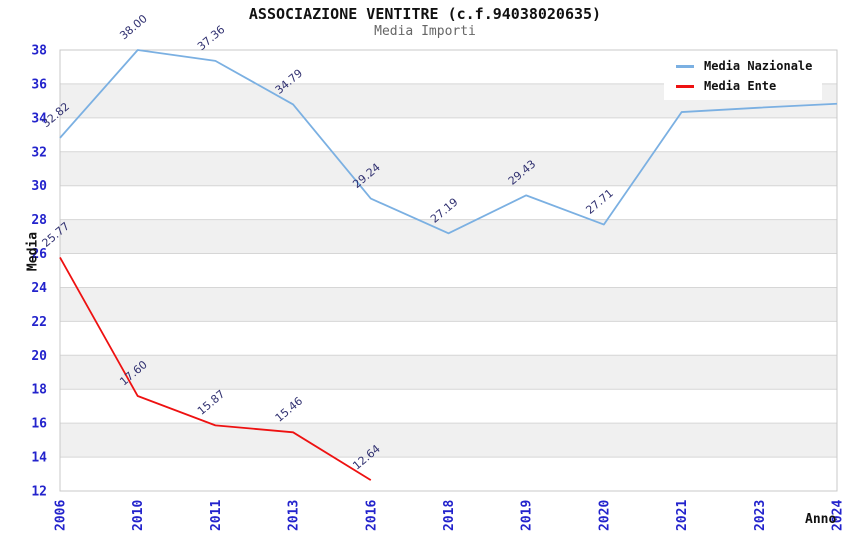 The image size is (850, 550). What do you see at coordinates (39, 254) in the screenshot?
I see `svg-text: 26` at bounding box center [39, 254].